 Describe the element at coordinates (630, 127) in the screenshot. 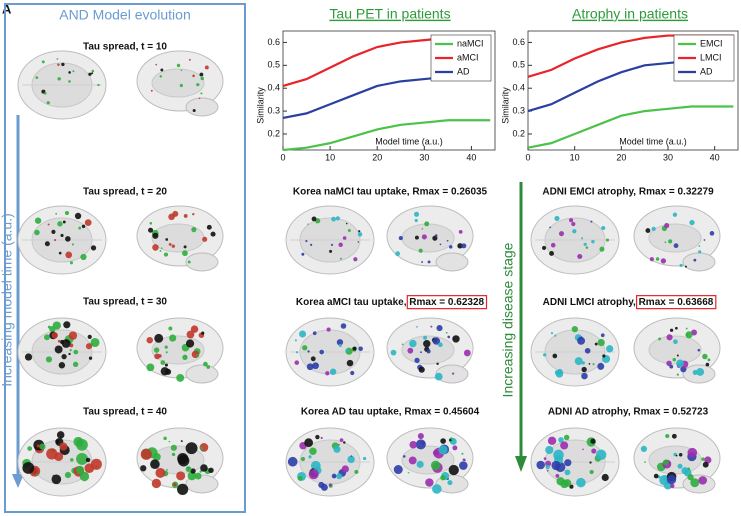

I see `series-line` at that location.